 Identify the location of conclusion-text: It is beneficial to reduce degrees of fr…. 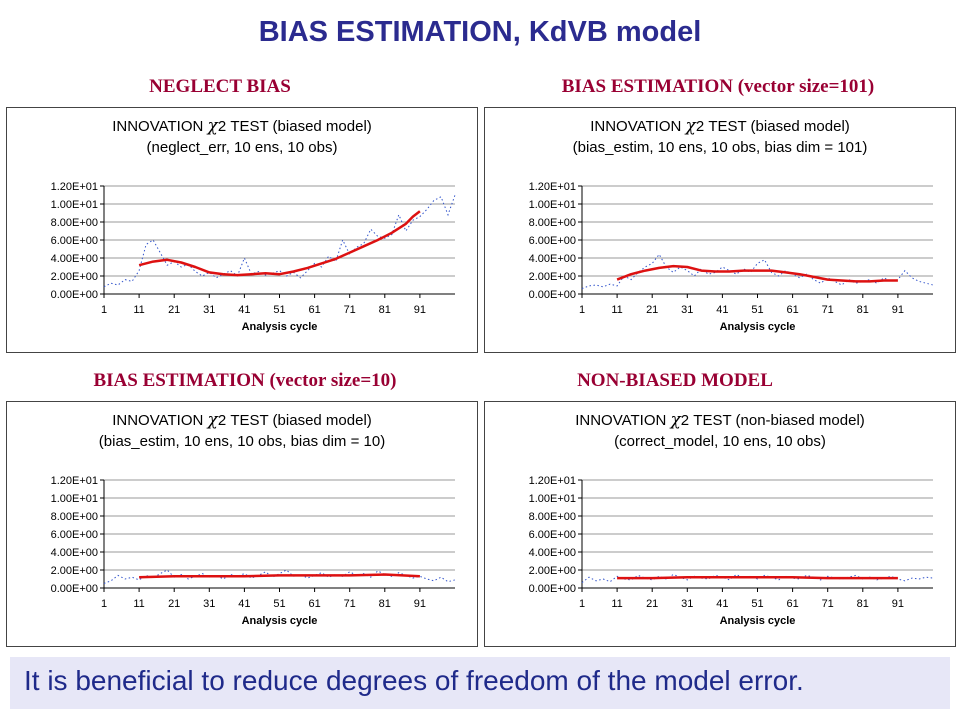
(414, 680).